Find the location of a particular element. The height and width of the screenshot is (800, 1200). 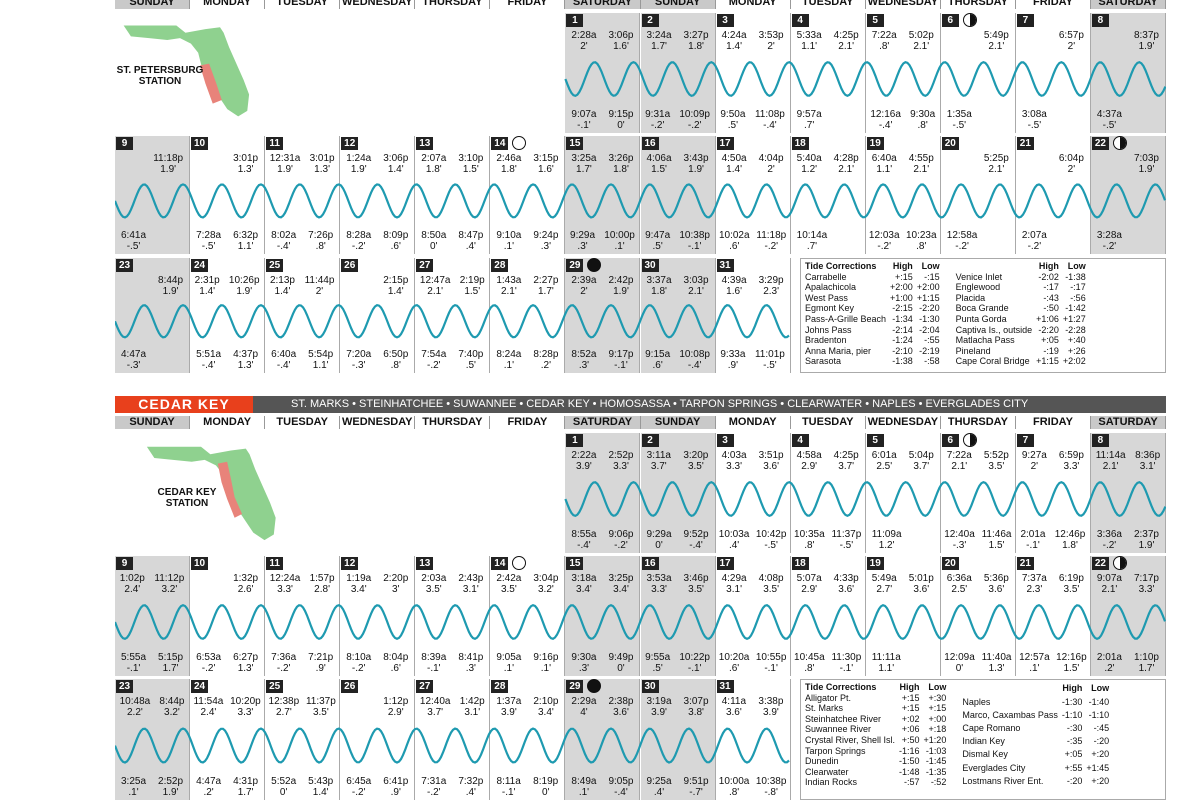

low-tides: 8:50a 0' 8:47p .4' is located at coordinates (452, 241).